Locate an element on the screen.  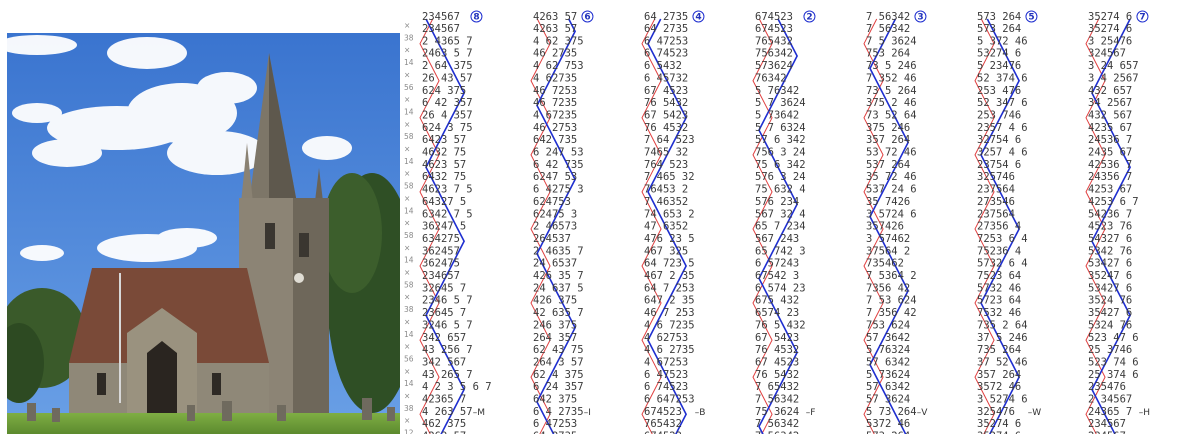
method-row: 74 653 2 is located at coordinates (669, 214).